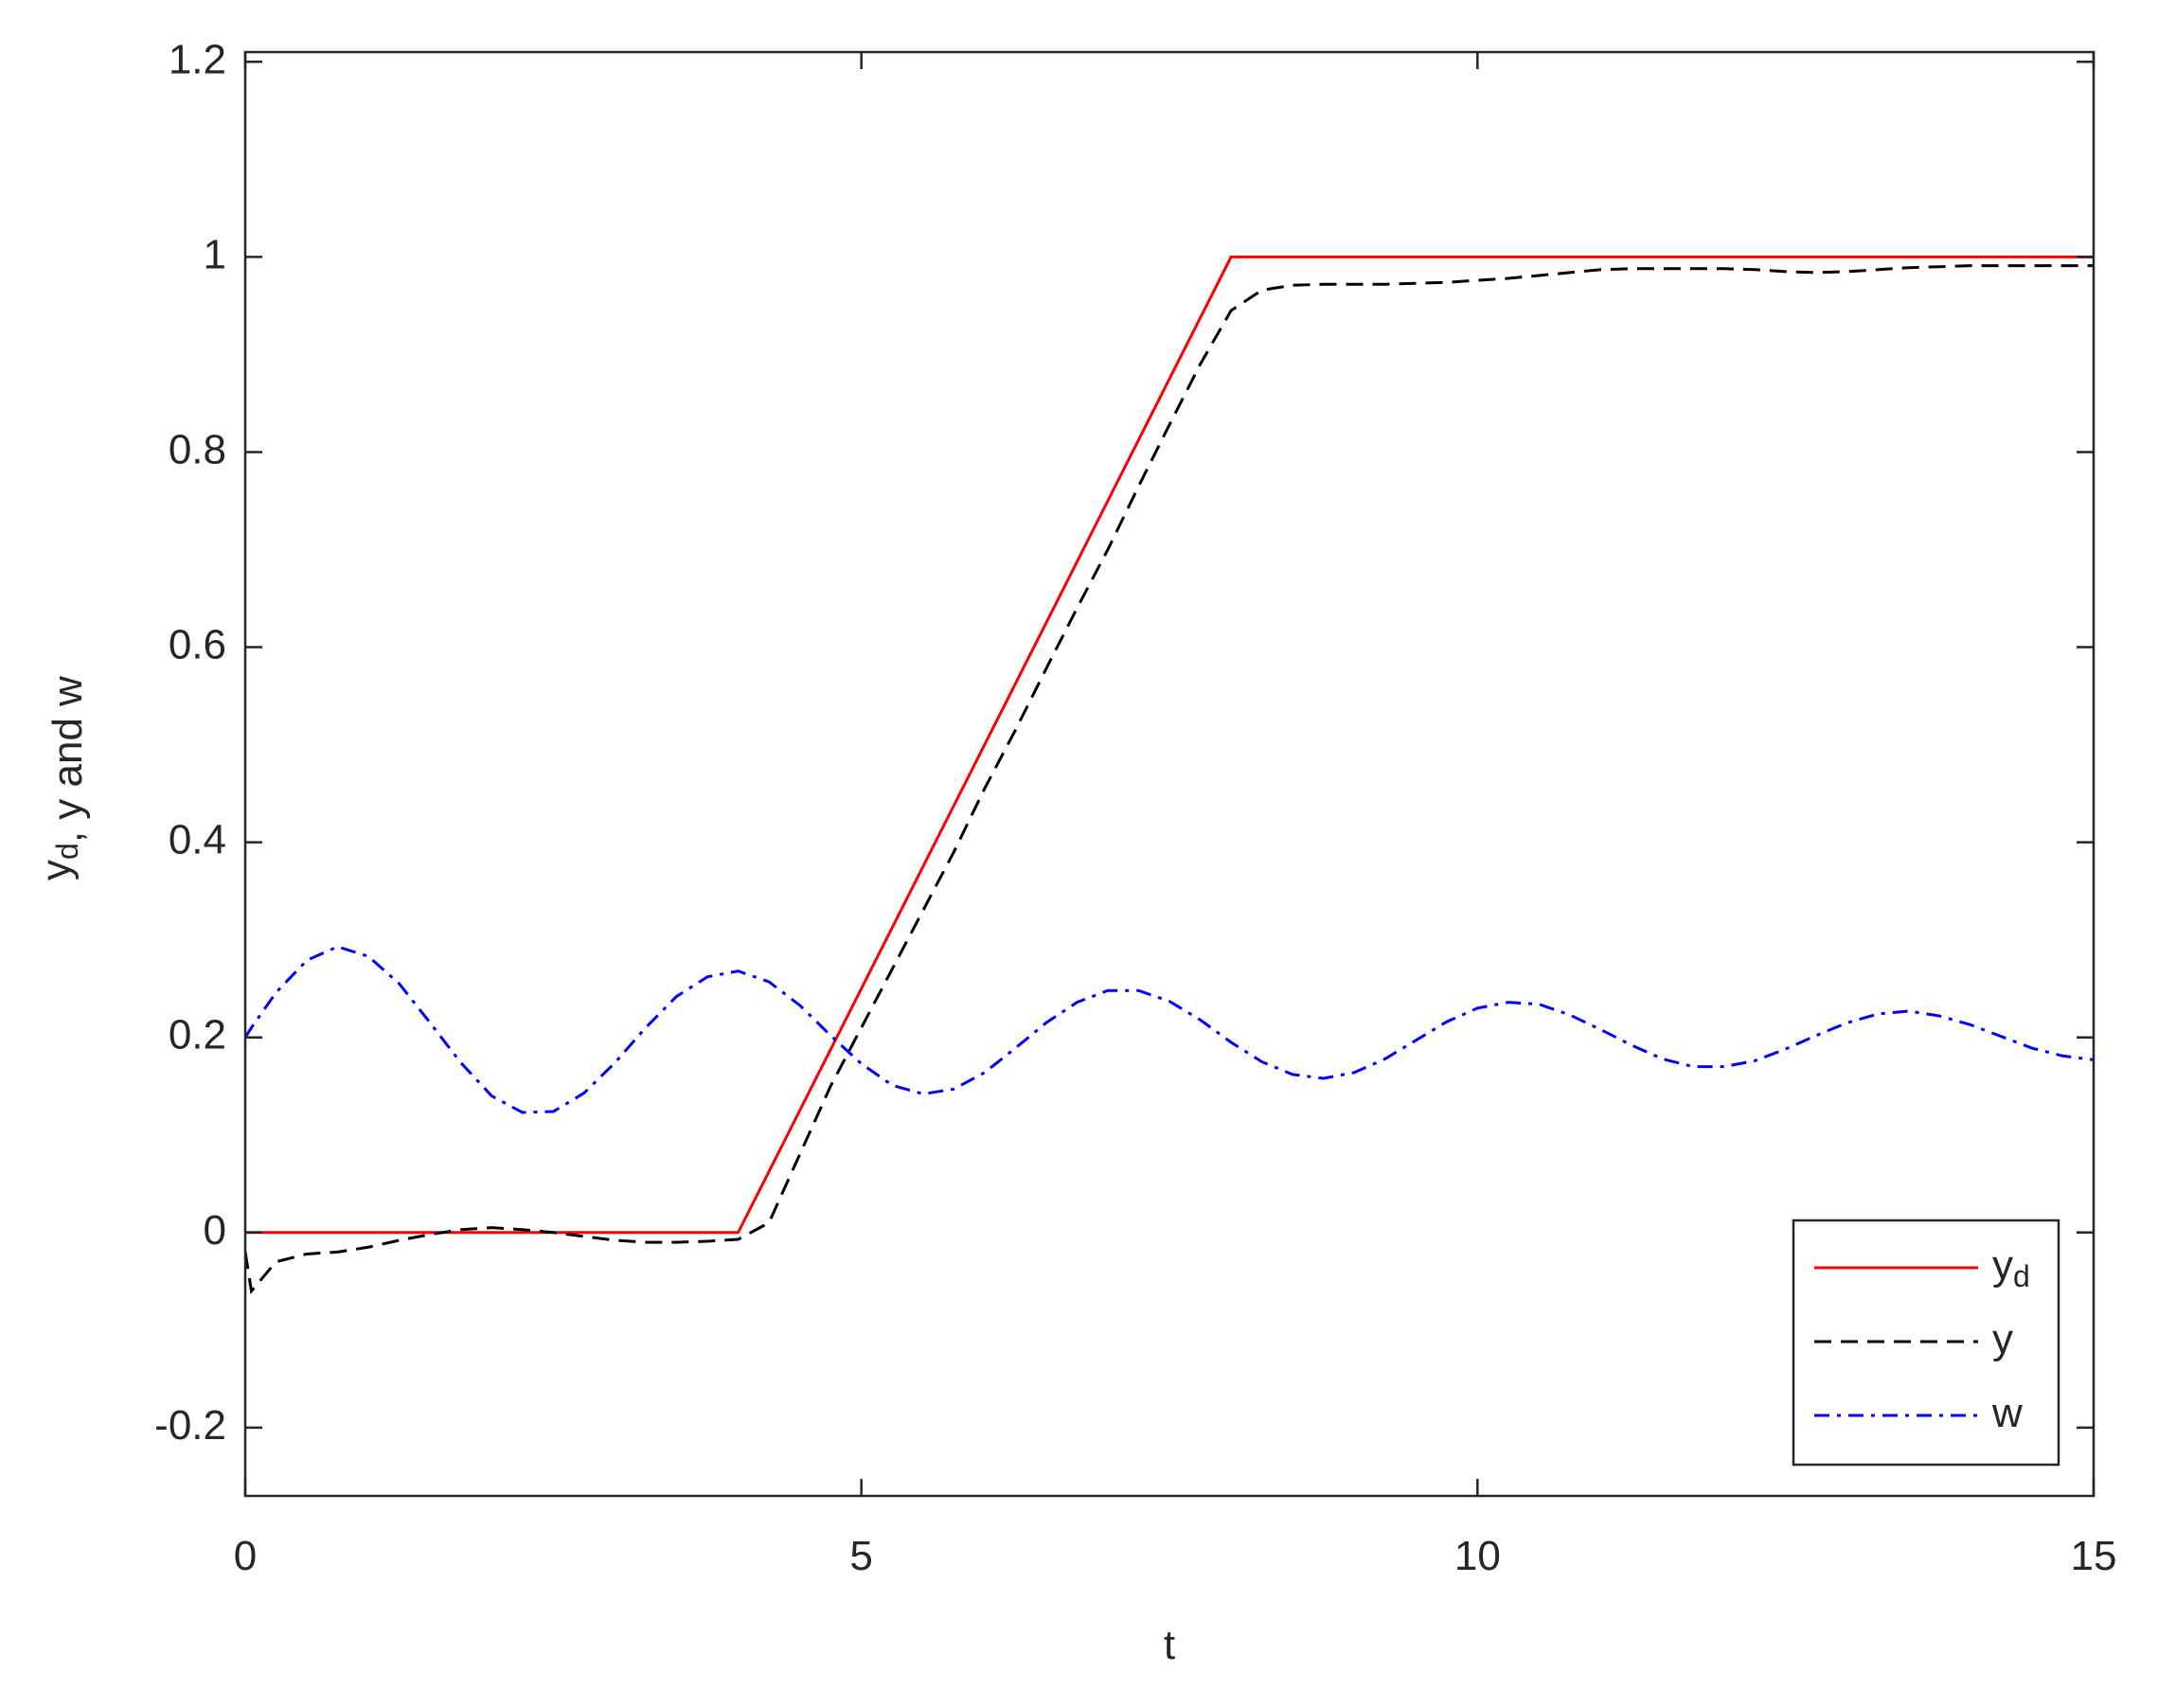 The width and height of the screenshot is (2158, 1708). I want to click on x-tick-label: 15, so click(2094, 1556).